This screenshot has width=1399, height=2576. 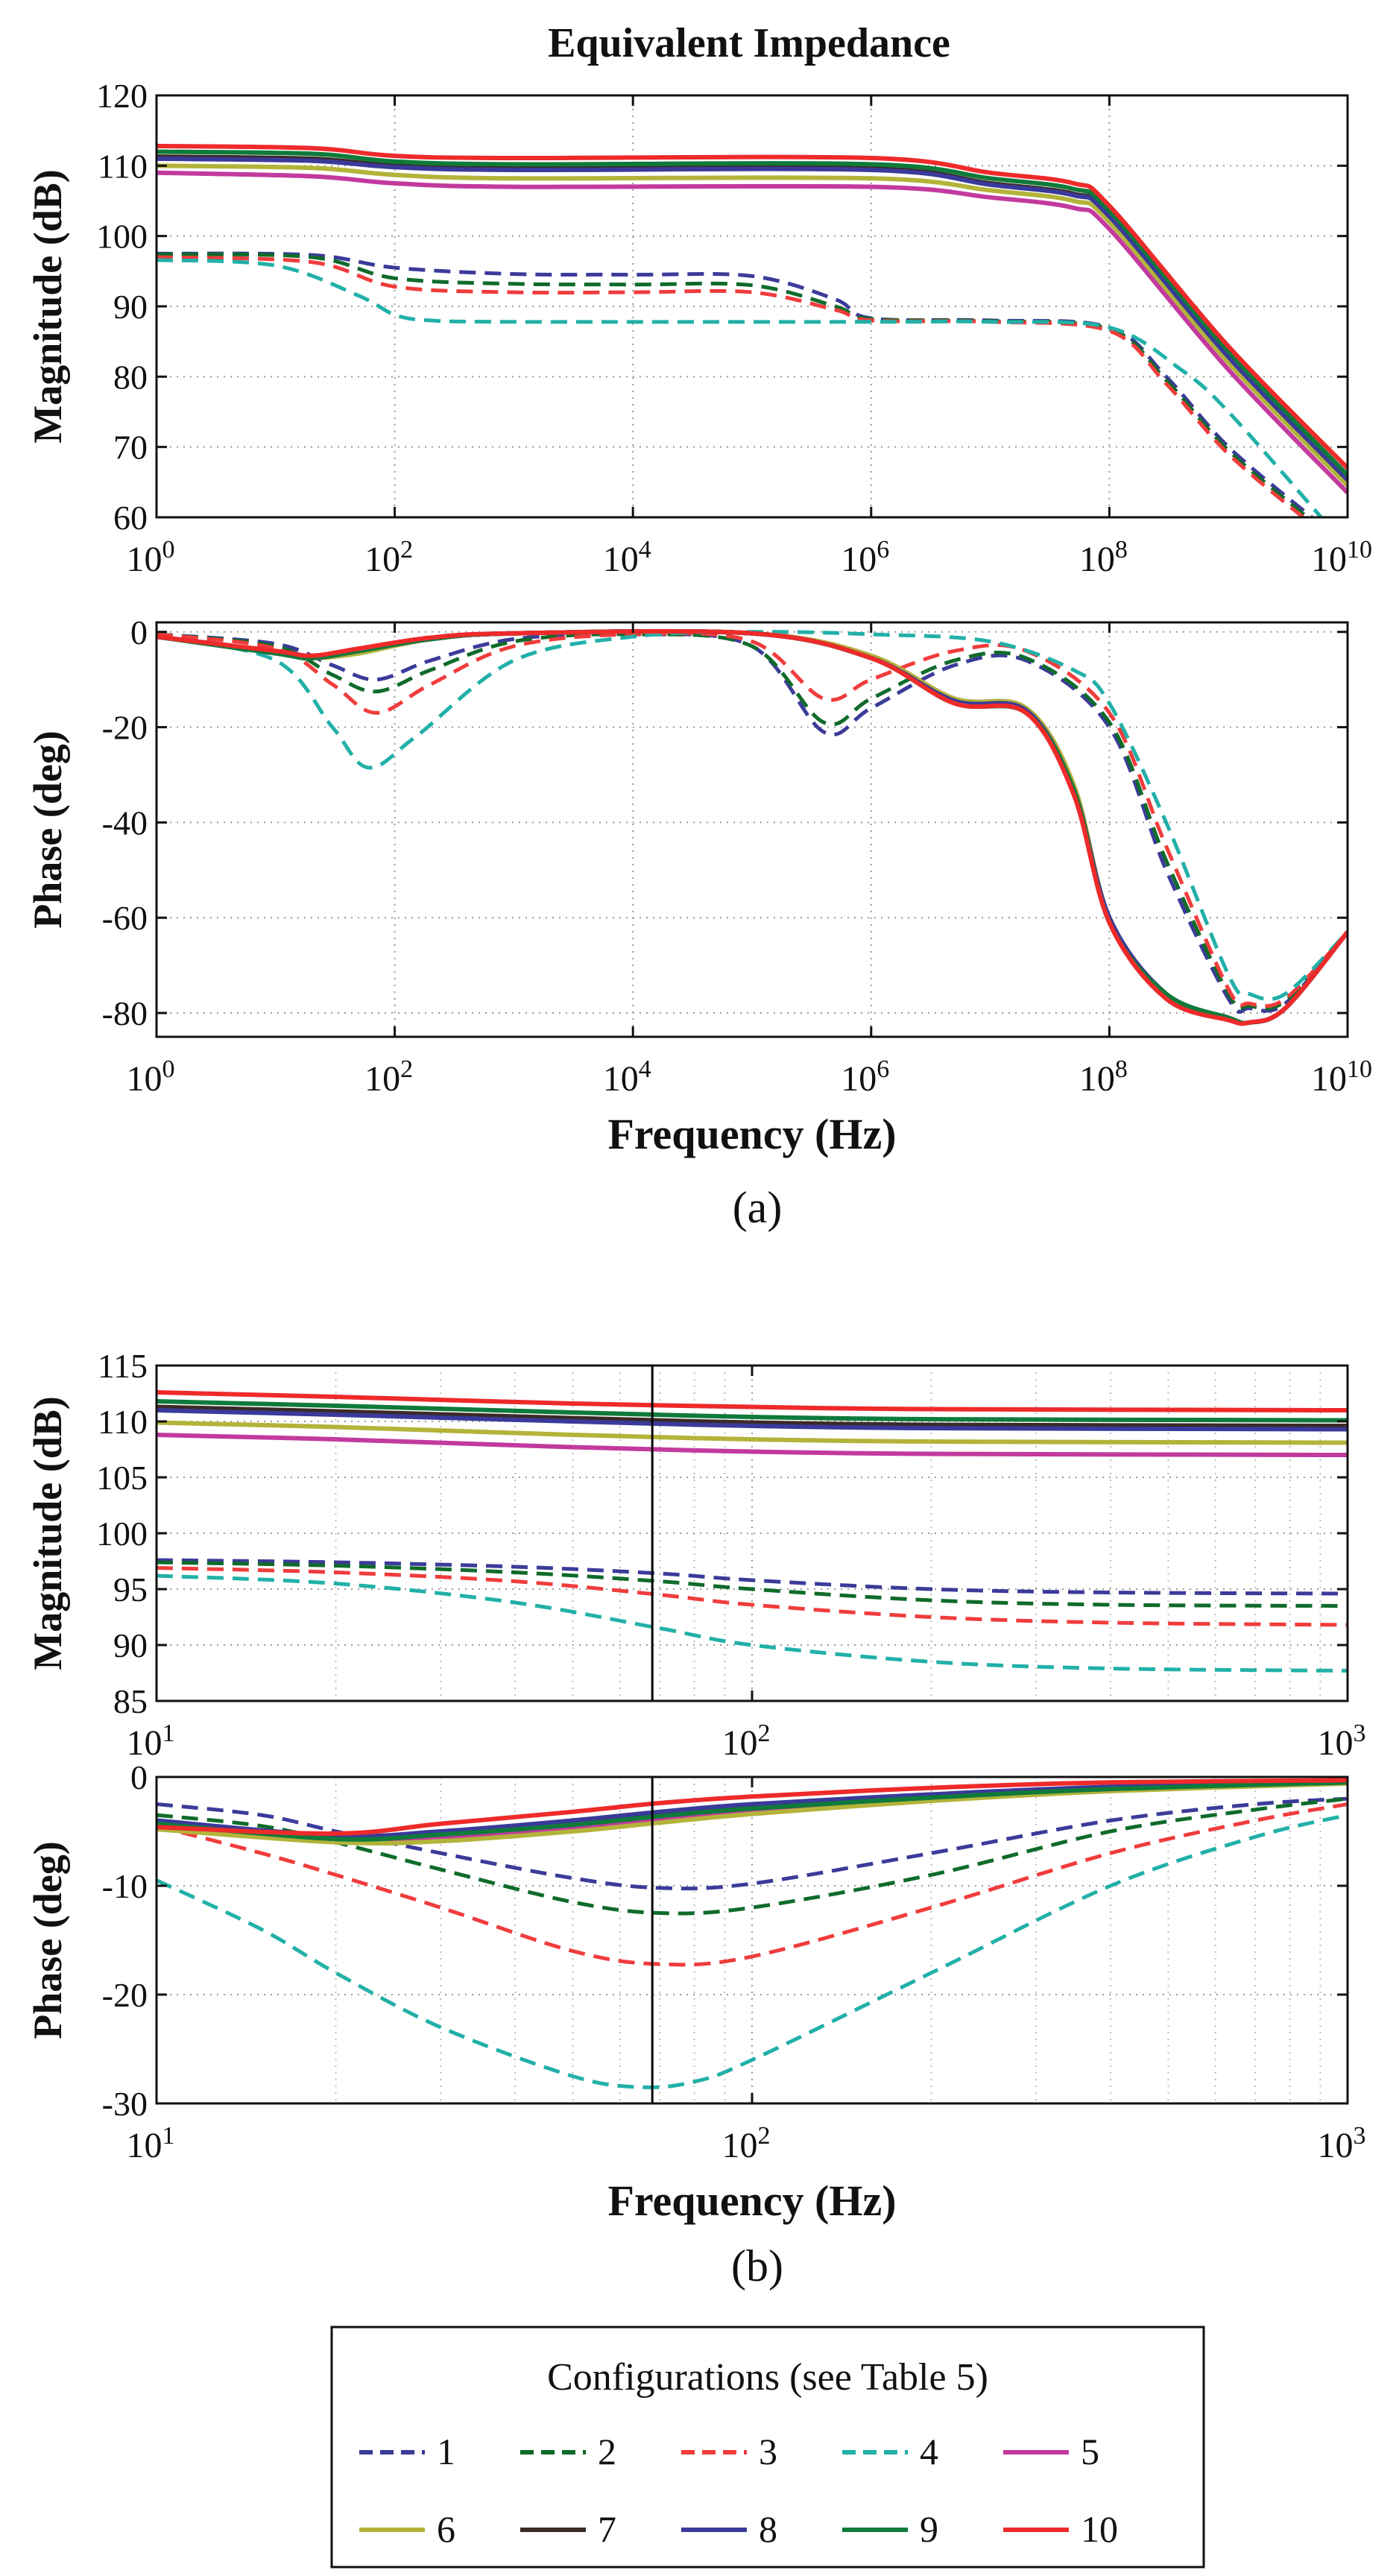 I want to click on legend-title: Configurations (see Table 5), so click(x=767, y=2377).